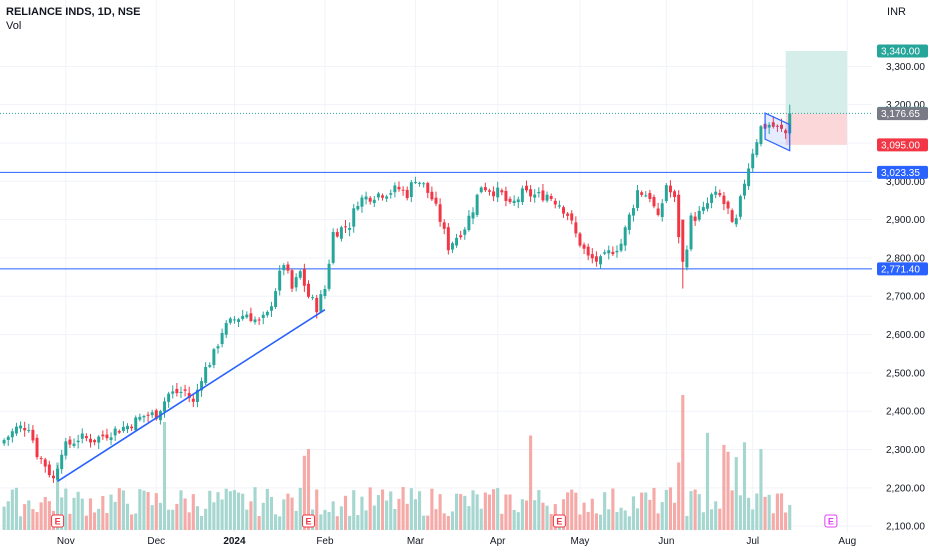 The width and height of the screenshot is (932, 550). I want to click on target-zone, so click(816, 82).